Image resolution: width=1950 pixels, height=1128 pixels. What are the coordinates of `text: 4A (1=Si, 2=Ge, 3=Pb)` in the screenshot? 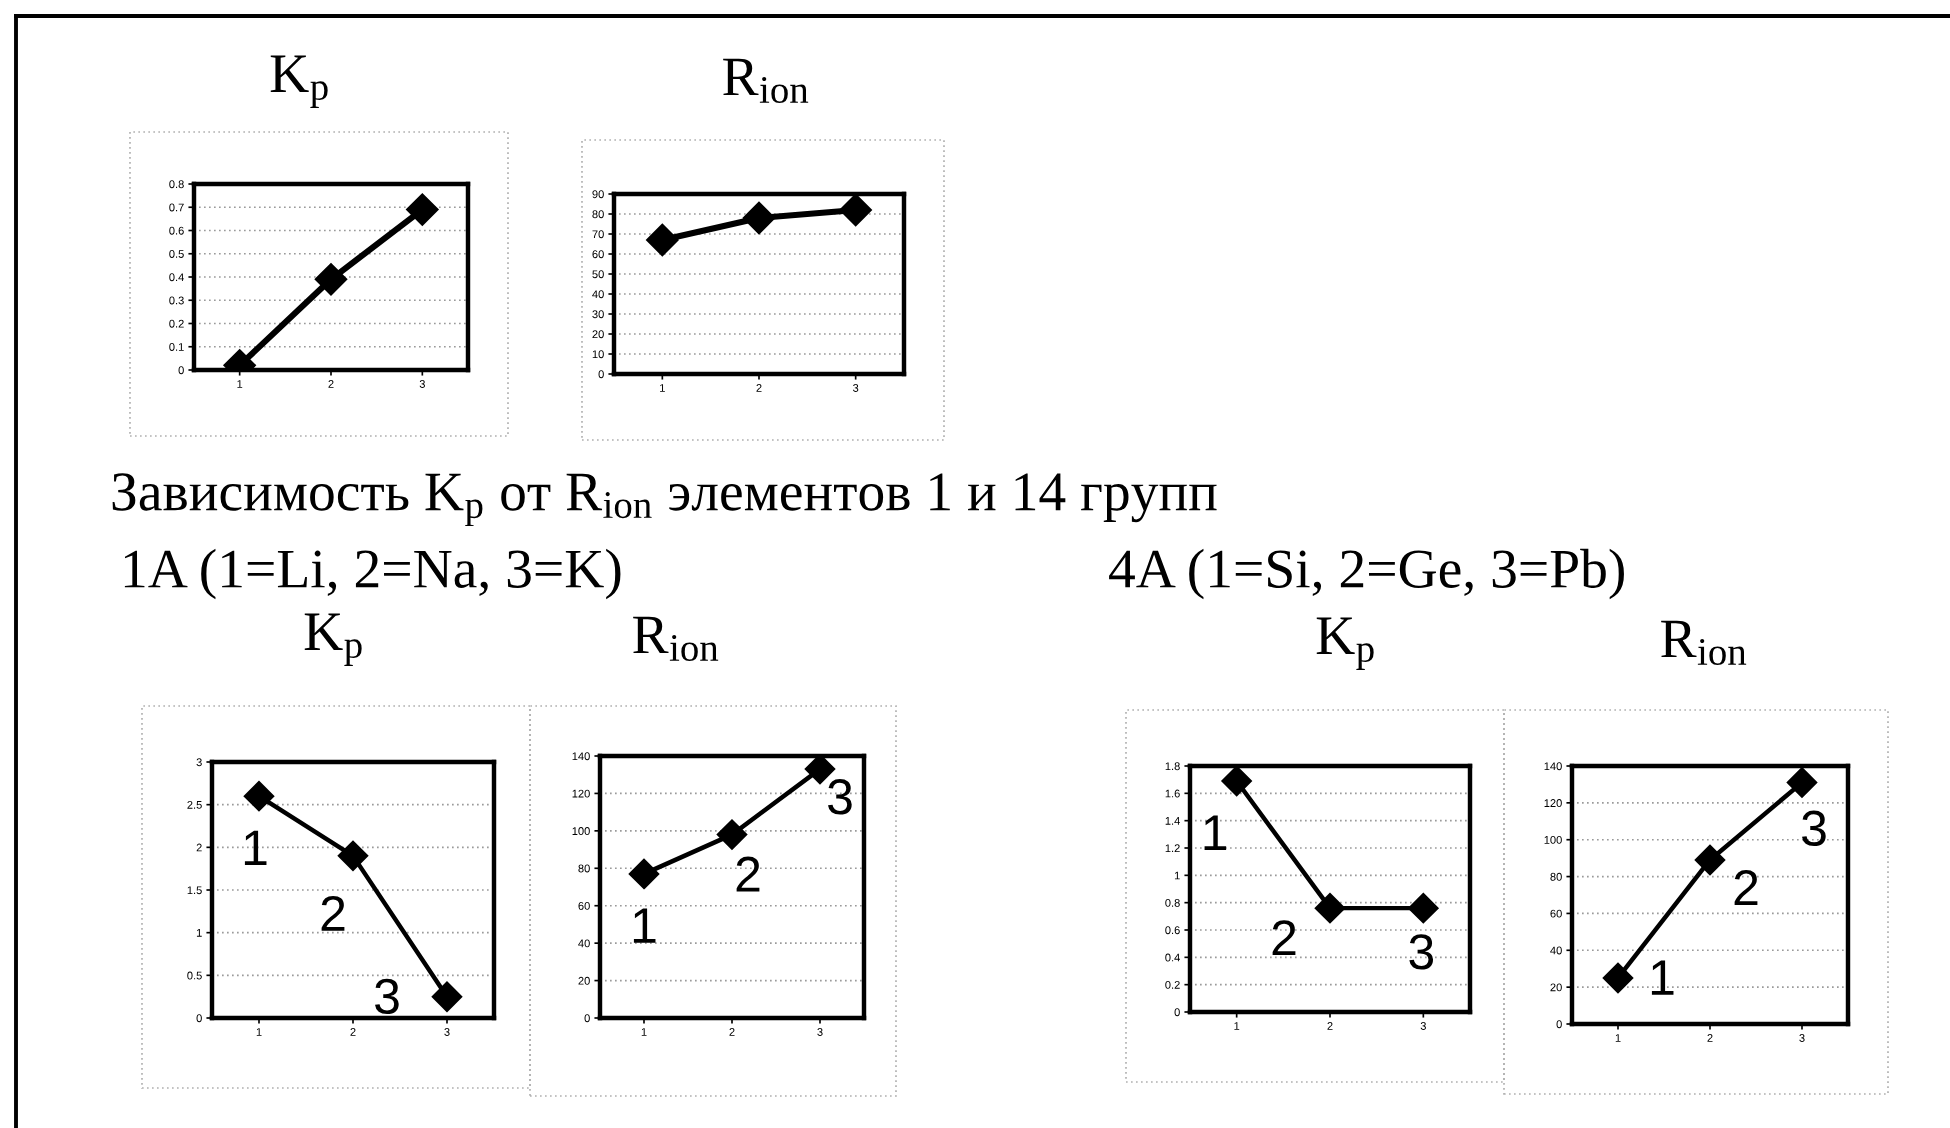 It's located at (1366, 574).